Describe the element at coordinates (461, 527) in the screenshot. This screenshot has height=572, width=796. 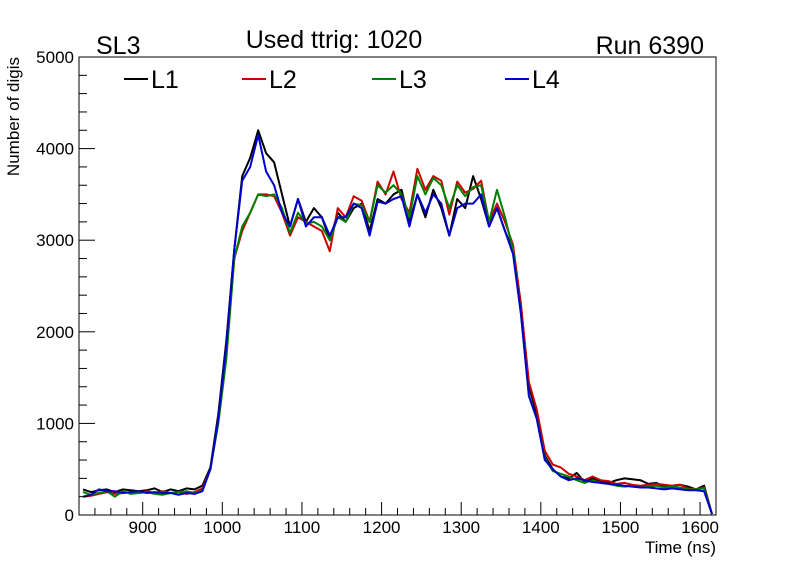
I see `x-tick-label: 1300` at that location.